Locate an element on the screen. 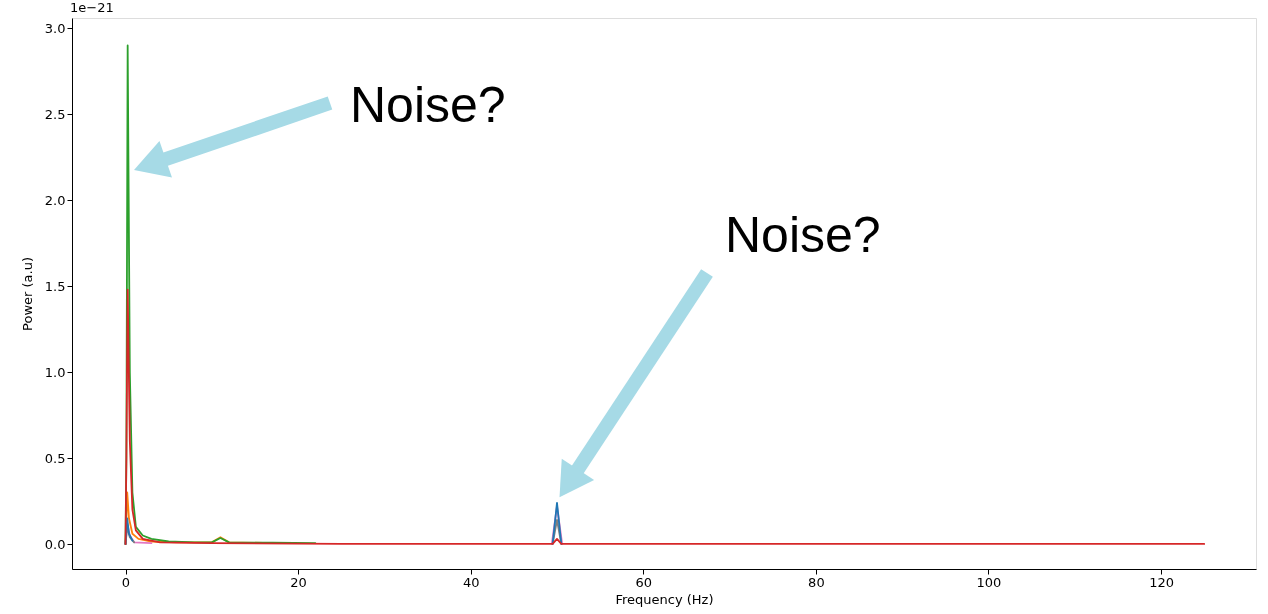  x-axis-title: Frequency (Hz) is located at coordinates (664, 599).